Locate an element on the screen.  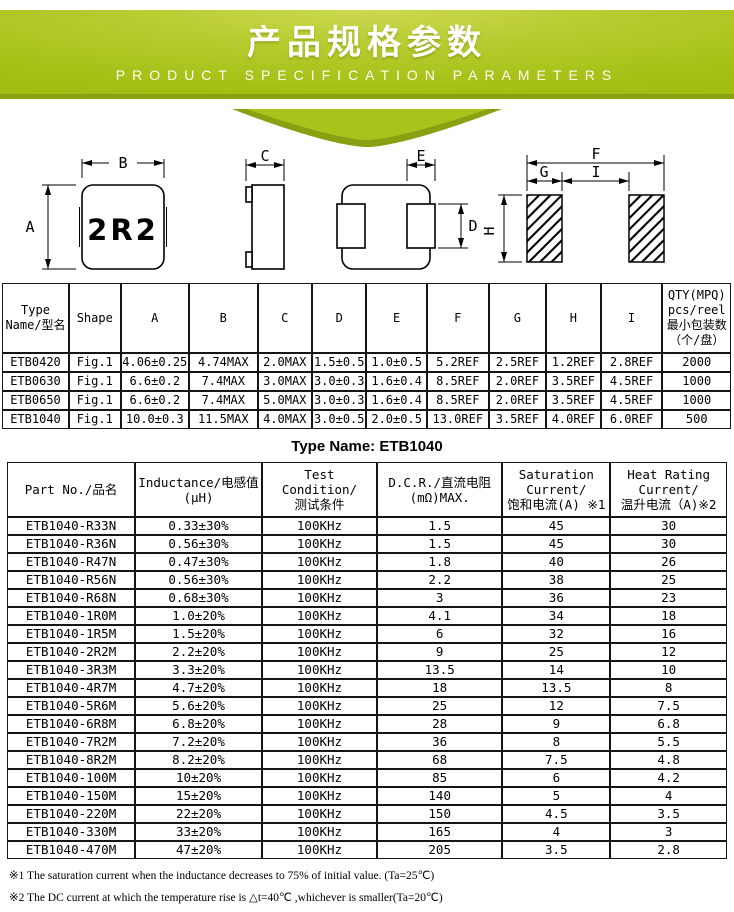
table-cell: 10.0±0.3 is located at coordinates (155, 419).